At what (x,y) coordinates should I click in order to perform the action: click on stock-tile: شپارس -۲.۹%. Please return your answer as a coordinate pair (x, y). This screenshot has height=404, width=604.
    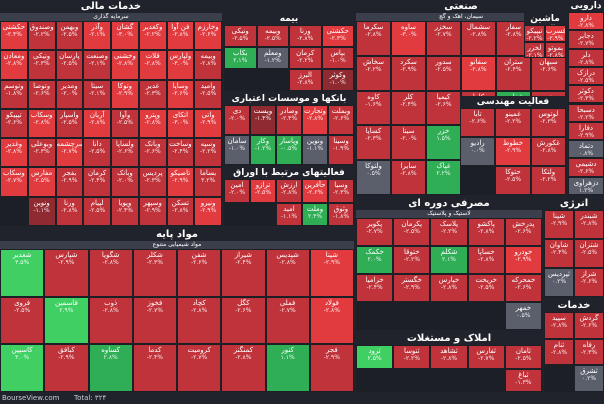
    Looking at the image, I should click on (66, 273).